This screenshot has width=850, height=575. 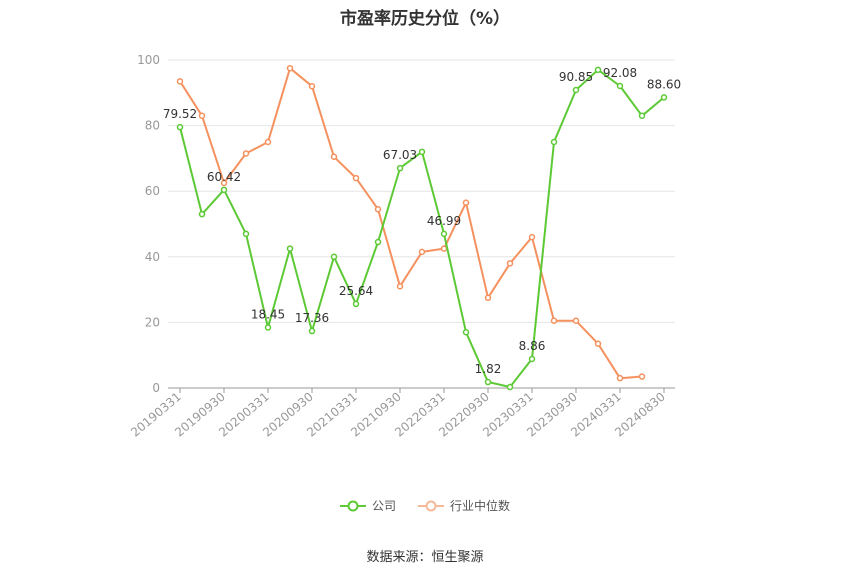 I want to click on data-label: 90.85, so click(x=576, y=77).